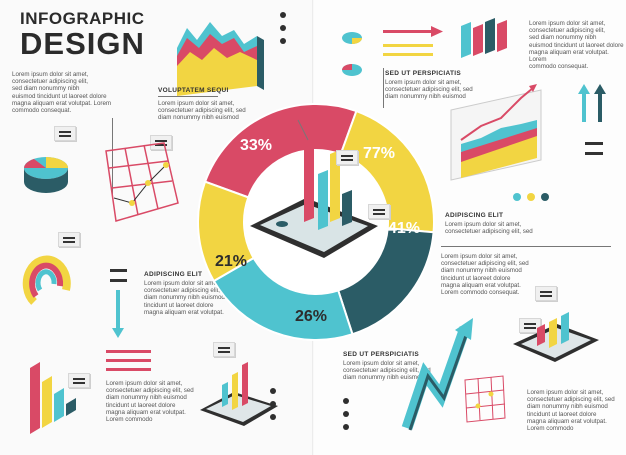 The width and height of the screenshot is (626, 455). Describe the element at coordinates (437, 374) in the screenshot. I see `zigzag-arrow-icon` at that location.